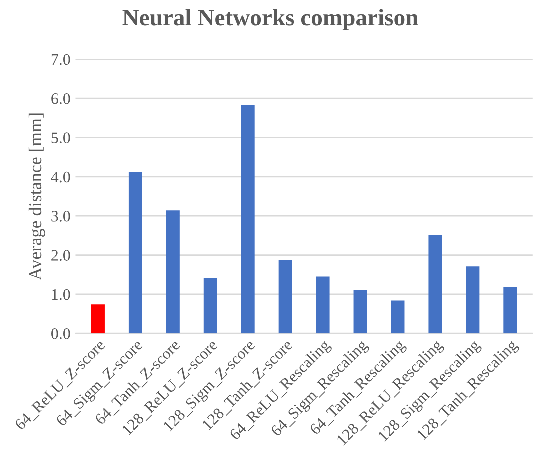 The image size is (541, 457). What do you see at coordinates (61, 256) in the screenshot?
I see `y-tick-label: 2.0` at bounding box center [61, 256].